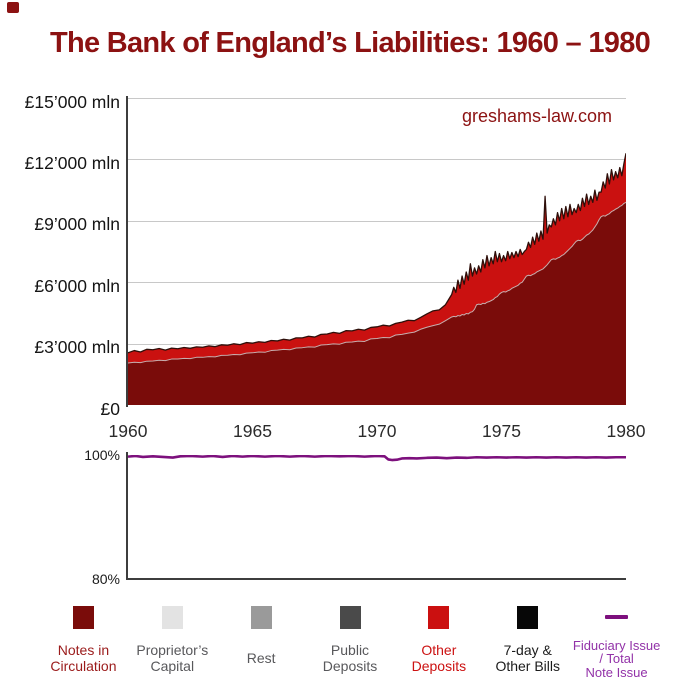 The width and height of the screenshot is (700, 700). I want to click on y-tick-label: £3’000 mln, so click(77, 347).